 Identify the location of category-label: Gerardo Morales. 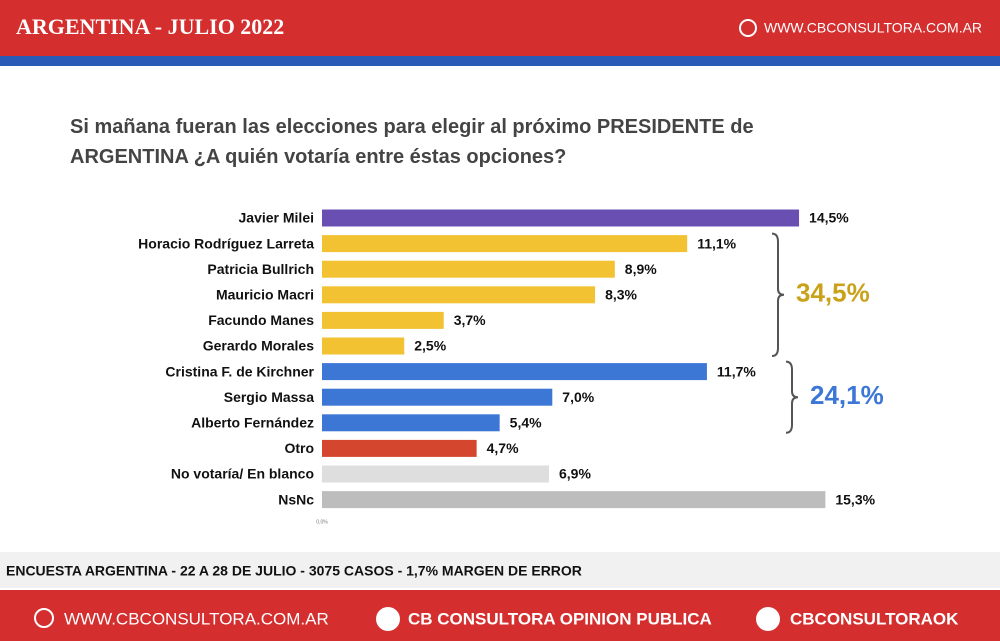
(258, 346).